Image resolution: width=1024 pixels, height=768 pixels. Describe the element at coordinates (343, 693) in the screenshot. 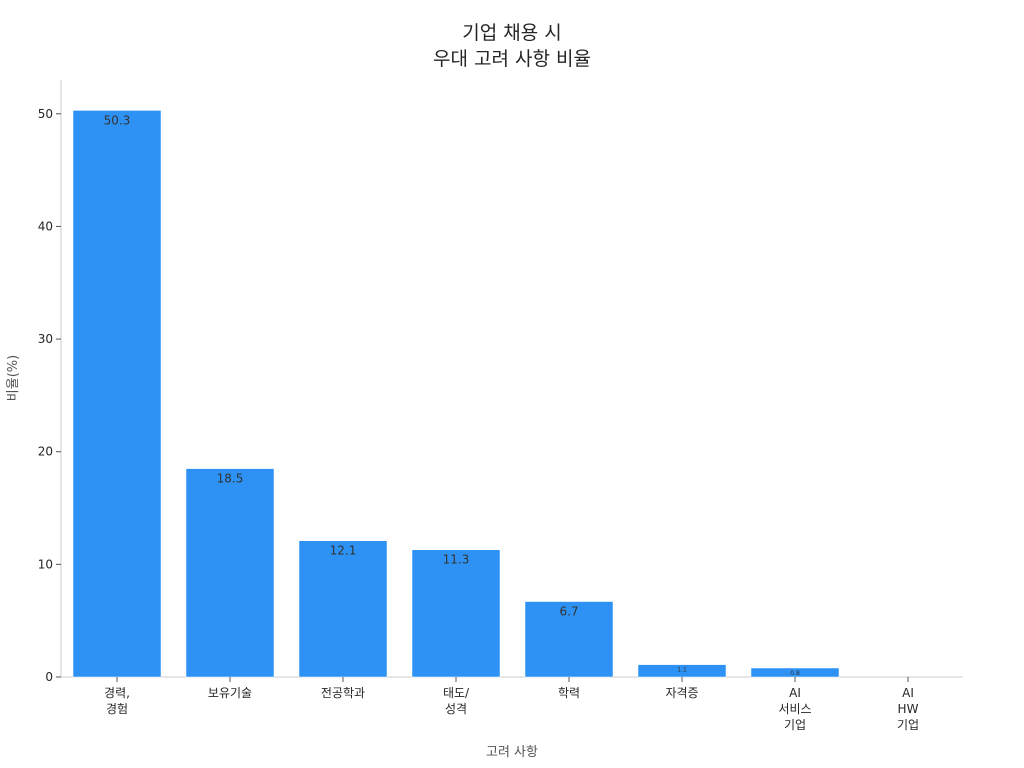

I see `x-tick-label: 전공학과` at that location.